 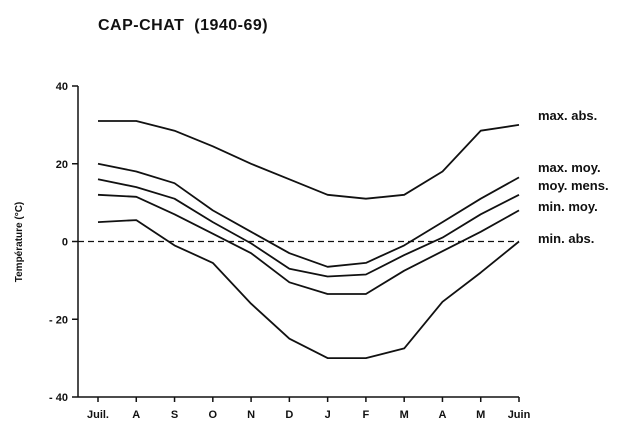 I want to click on series-label: max. moy., so click(x=569, y=167).